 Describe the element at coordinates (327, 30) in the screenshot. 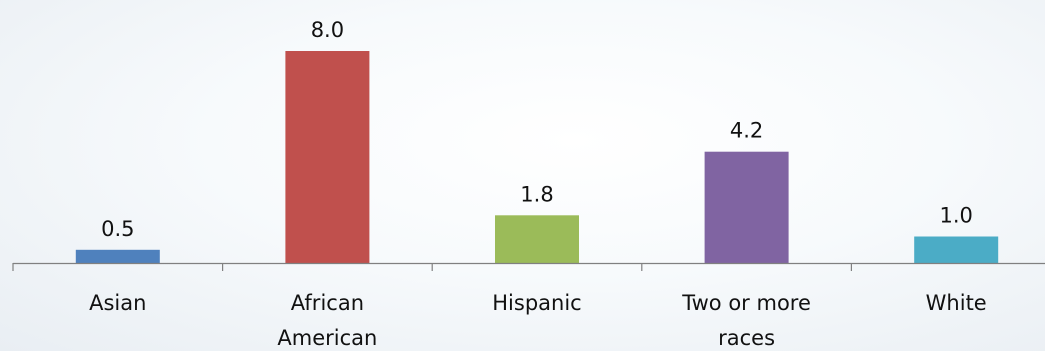

I see `data-label: 8.0` at that location.